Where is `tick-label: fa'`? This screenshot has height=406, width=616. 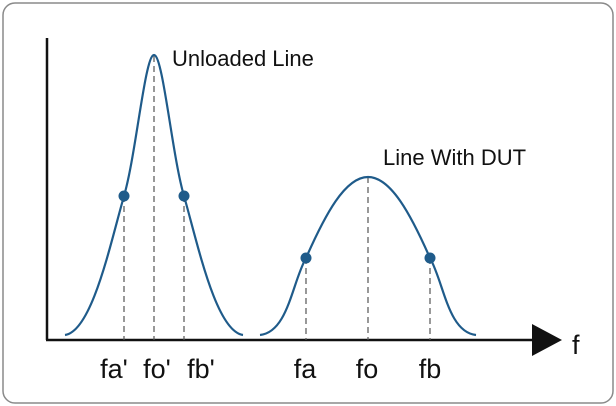
tick-label: fa' is located at coordinates (114, 369).